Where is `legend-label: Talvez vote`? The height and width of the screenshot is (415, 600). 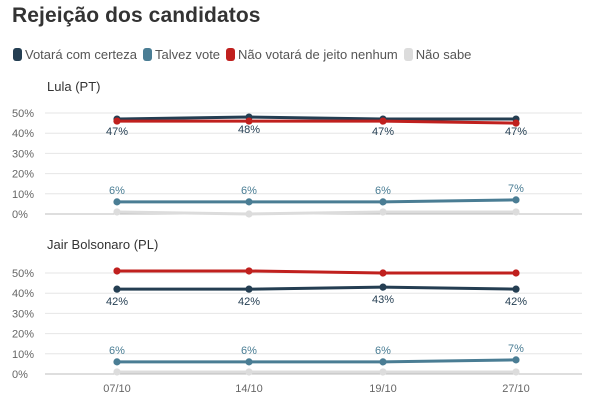
legend-label: Talvez vote is located at coordinates (188, 54).